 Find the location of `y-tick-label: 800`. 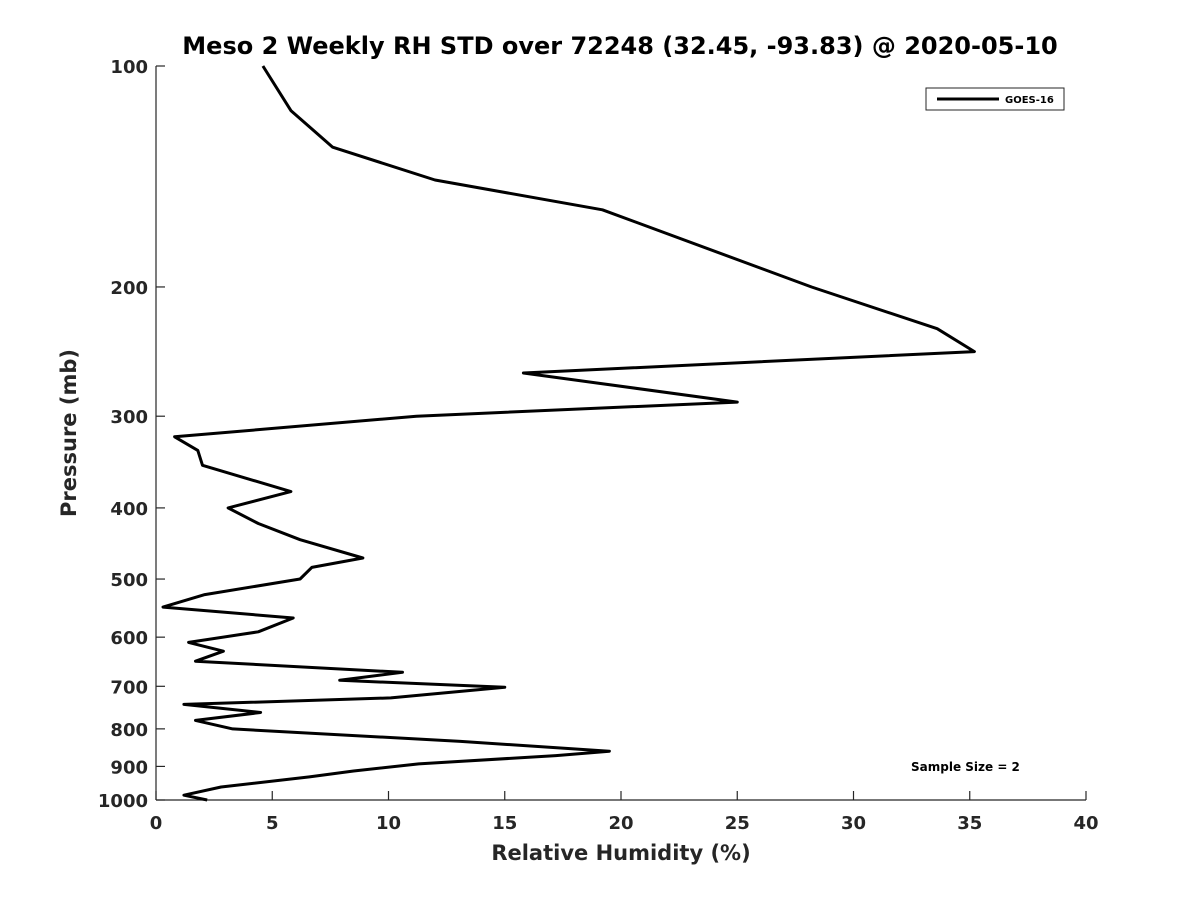

y-tick-label: 800 is located at coordinates (129, 730).